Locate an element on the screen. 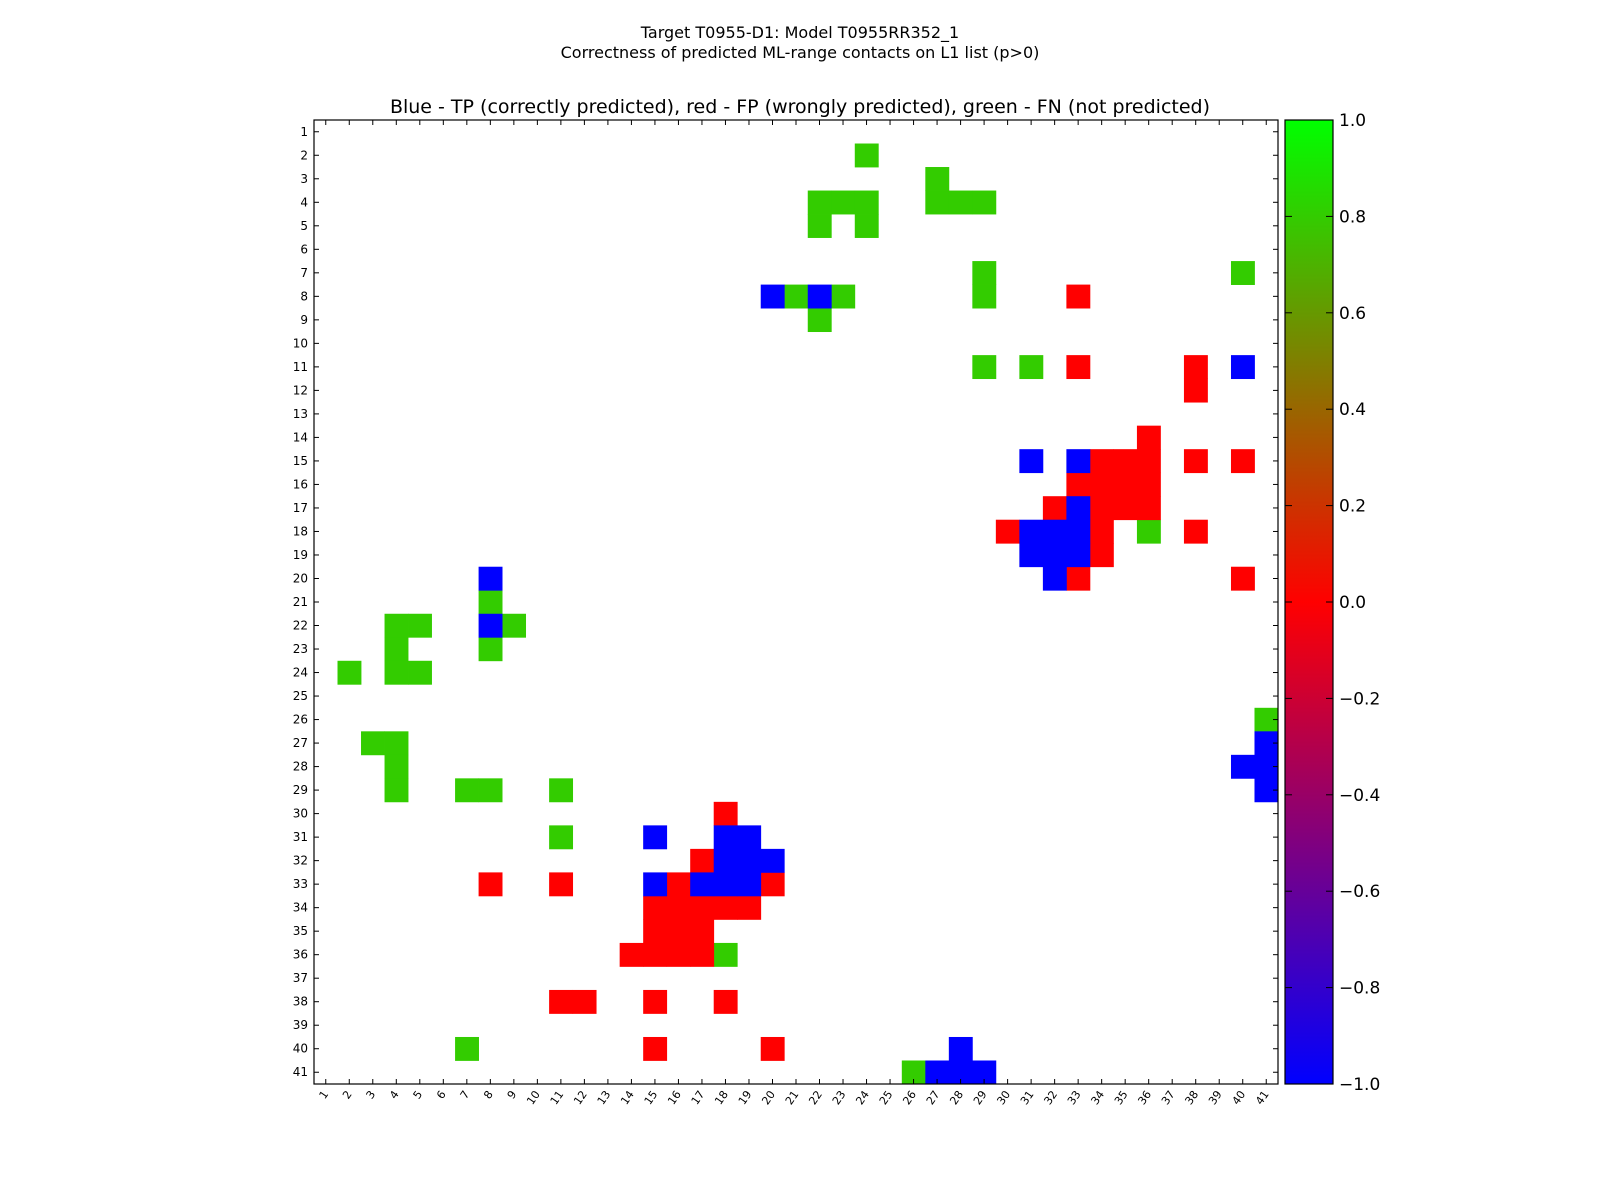 This screenshot has width=1600, height=1204. colorbar is located at coordinates (1309, 602).